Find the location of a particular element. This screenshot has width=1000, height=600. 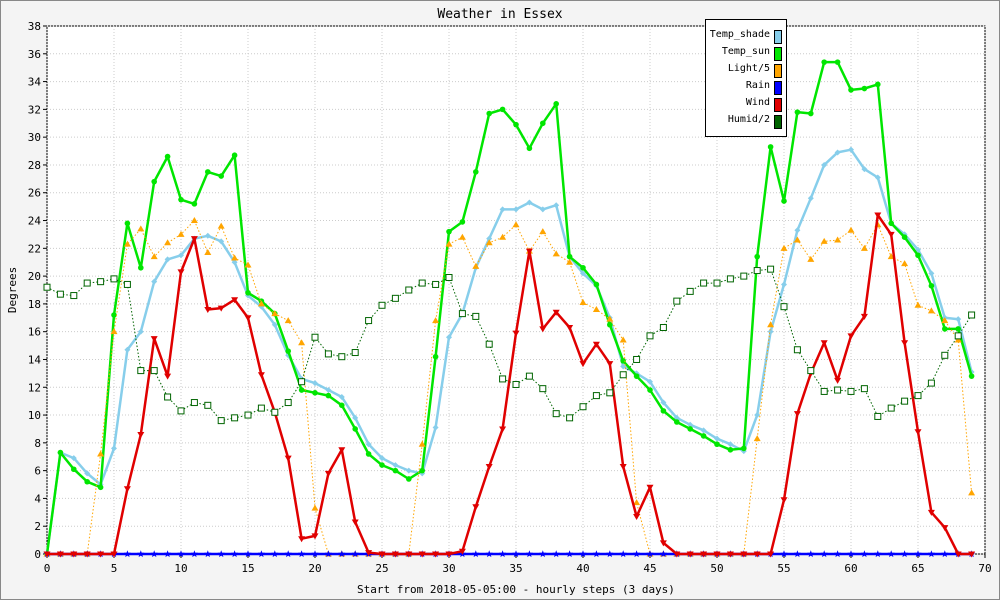

y-tick-label: 38 is located at coordinates (34, 26).